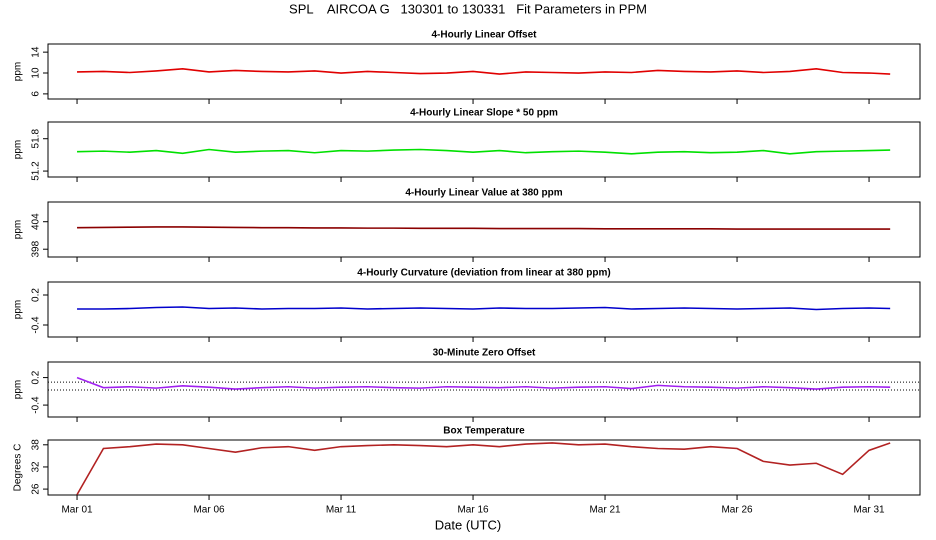 The image size is (936, 540). Describe the element at coordinates (483, 193) in the screenshot. I see `panel-title: 4-Hourly Linear Value at 380 ppm` at that location.